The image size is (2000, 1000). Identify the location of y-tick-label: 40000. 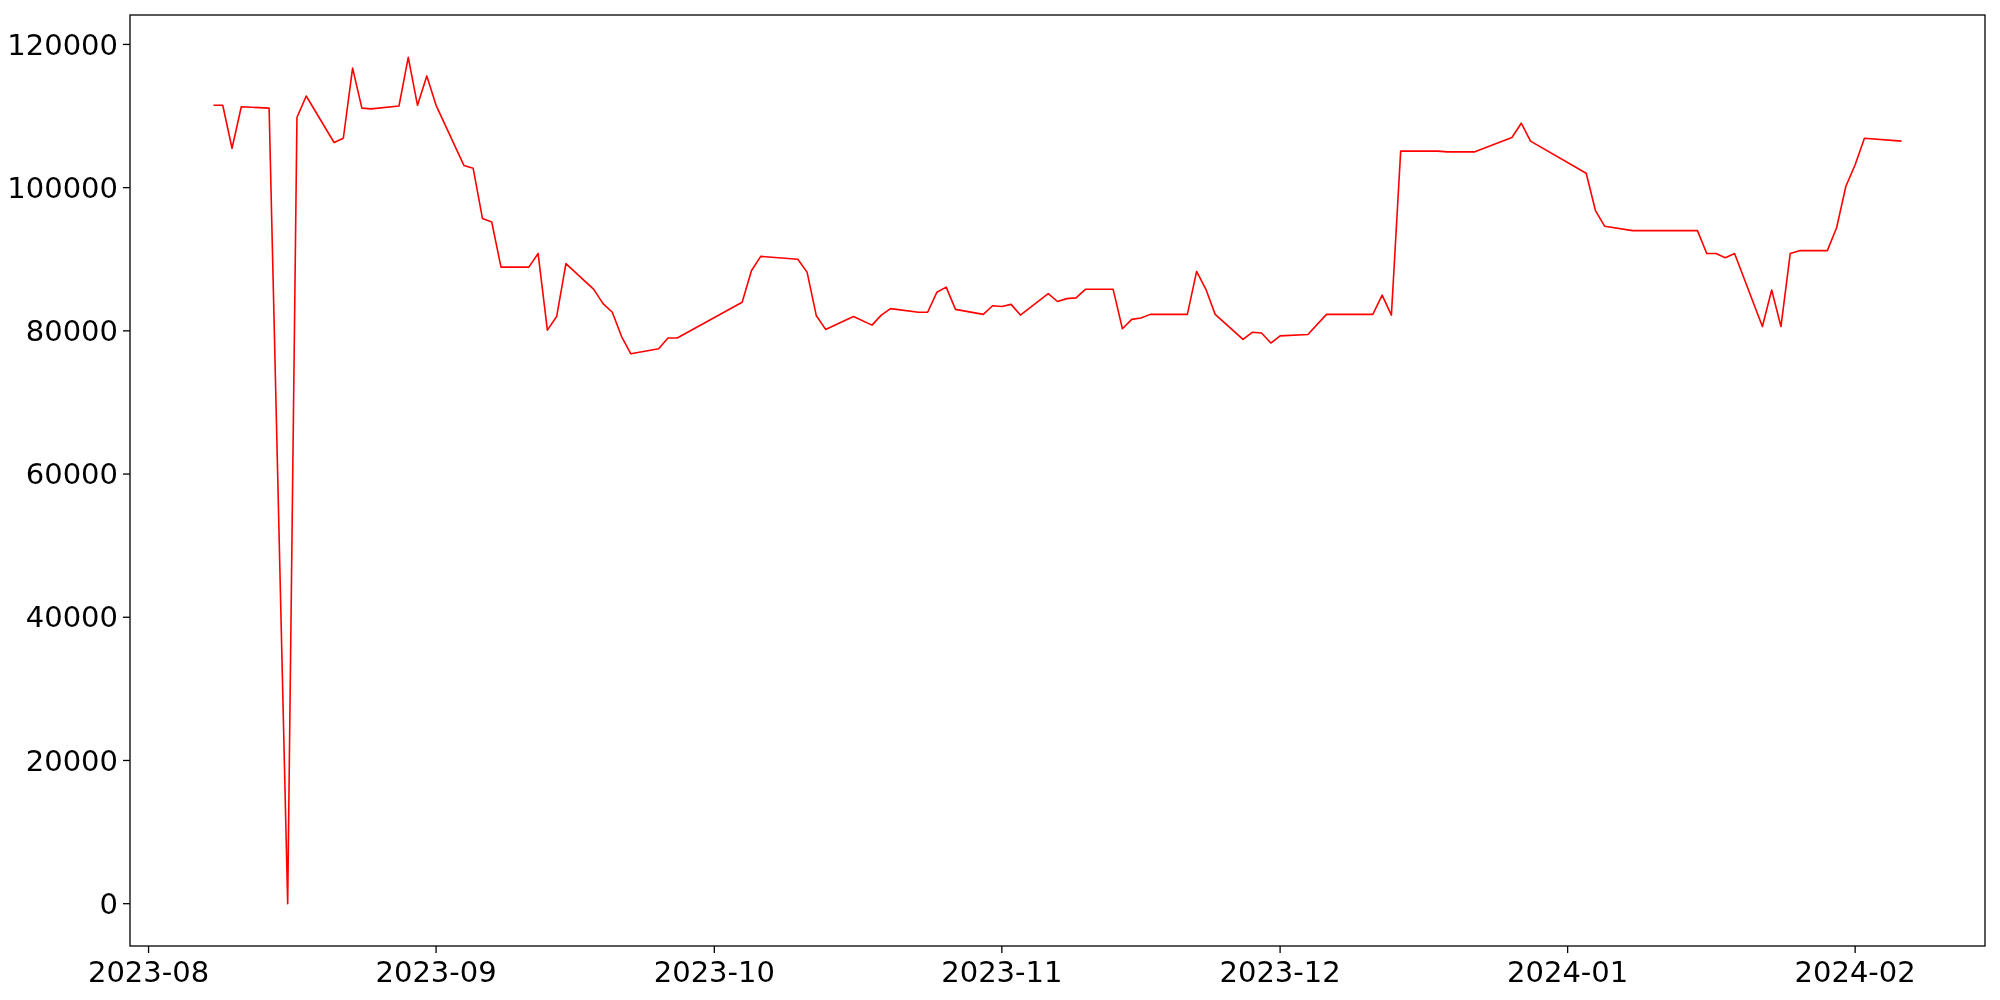
(71, 617).